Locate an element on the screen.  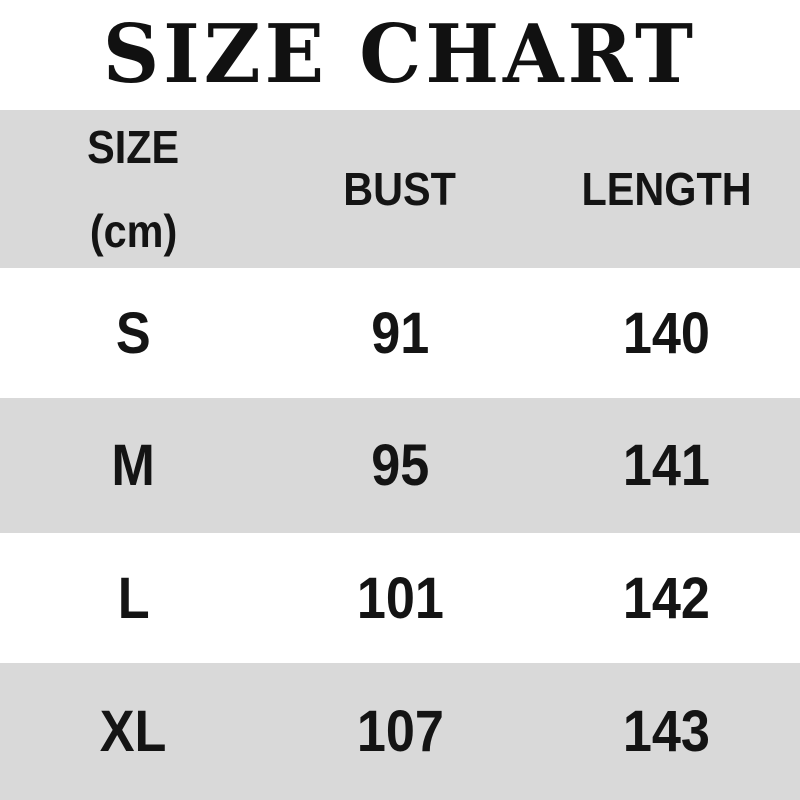
length-cell: 143 is located at coordinates (666, 731).